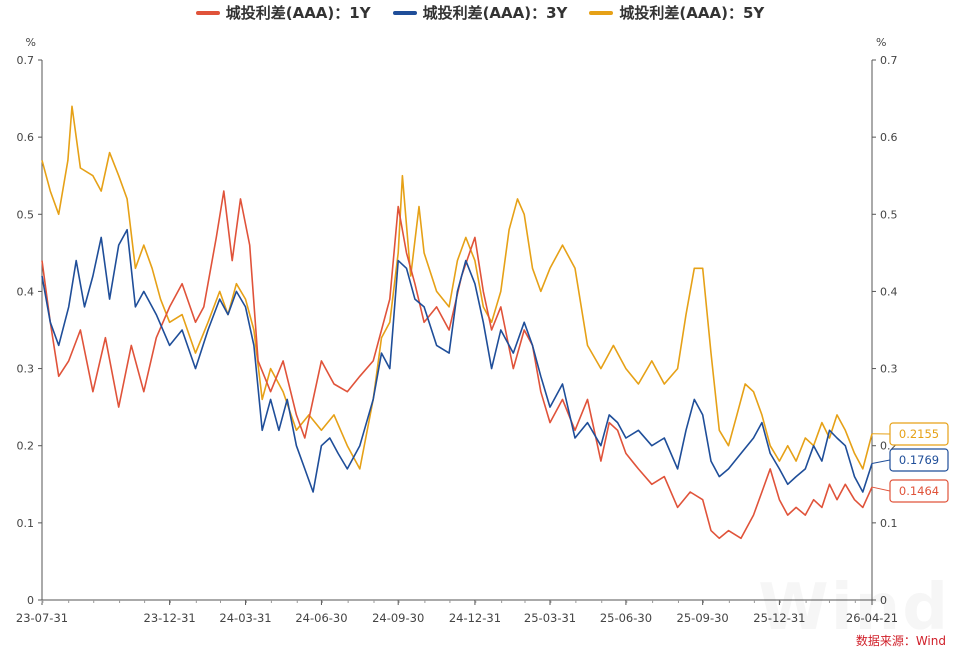 This screenshot has height=653, width=960. Describe the element at coordinates (26, 369) in the screenshot. I see `y-tick-label-left: 0.3` at that location.